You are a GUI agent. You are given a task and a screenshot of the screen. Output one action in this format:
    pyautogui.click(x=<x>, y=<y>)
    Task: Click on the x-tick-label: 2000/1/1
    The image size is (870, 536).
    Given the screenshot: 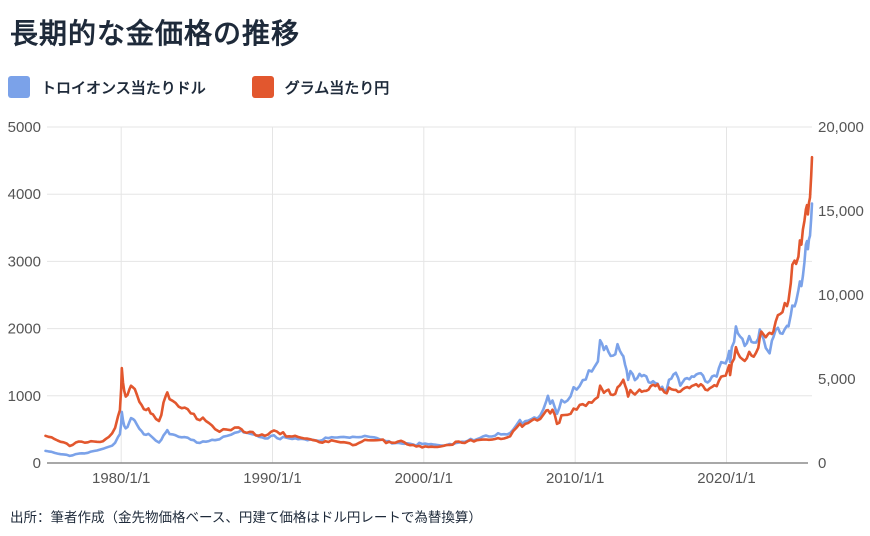 What is the action you would take?
    pyautogui.click(x=424, y=478)
    